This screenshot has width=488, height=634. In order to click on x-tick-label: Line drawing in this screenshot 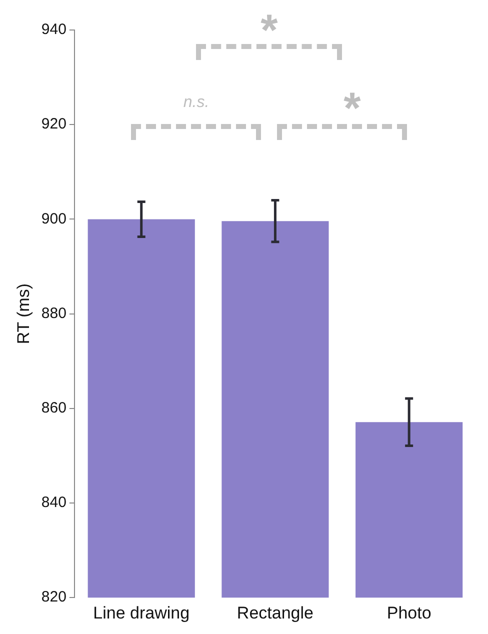, I will do `click(141, 612)`.